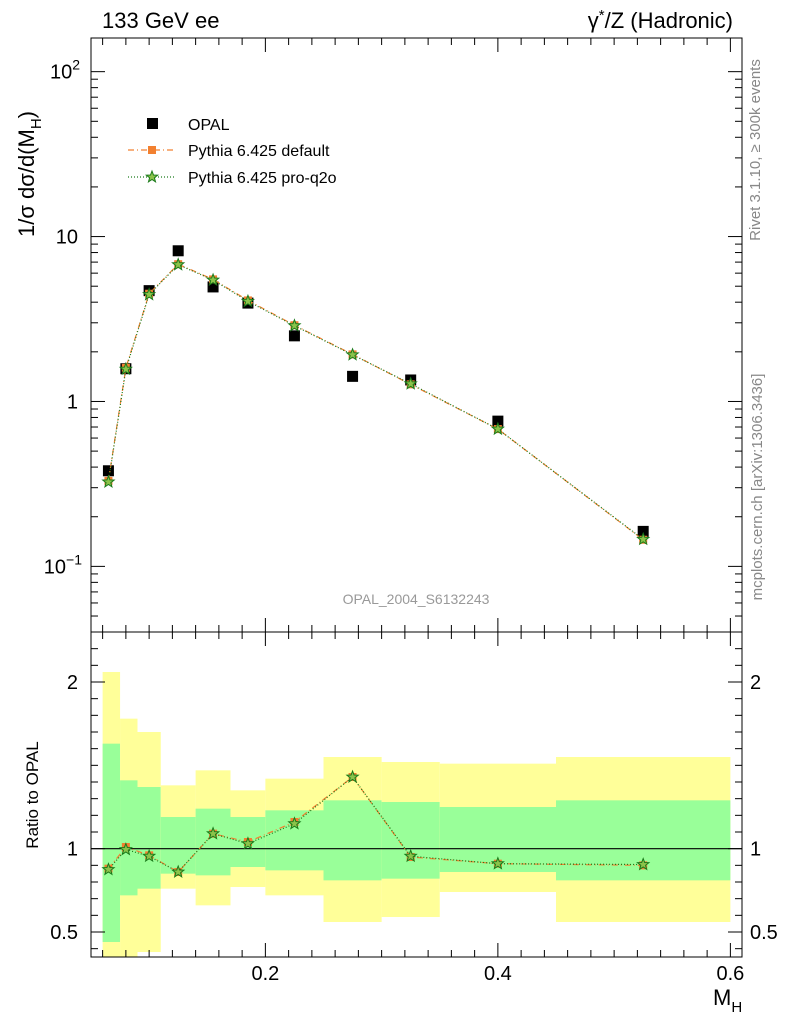 This screenshot has height=1024, width=786. I want to click on legend-label-opal: OPAL, so click(209, 125).